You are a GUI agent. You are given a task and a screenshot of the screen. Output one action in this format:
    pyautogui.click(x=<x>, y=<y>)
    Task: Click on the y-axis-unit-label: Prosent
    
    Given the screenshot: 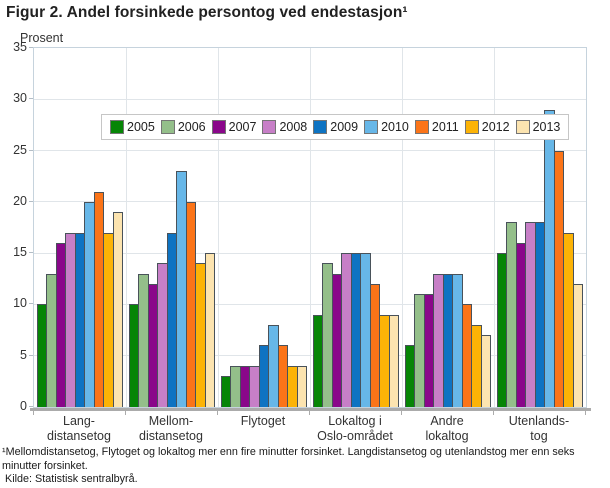 What is the action you would take?
    pyautogui.click(x=42, y=38)
    